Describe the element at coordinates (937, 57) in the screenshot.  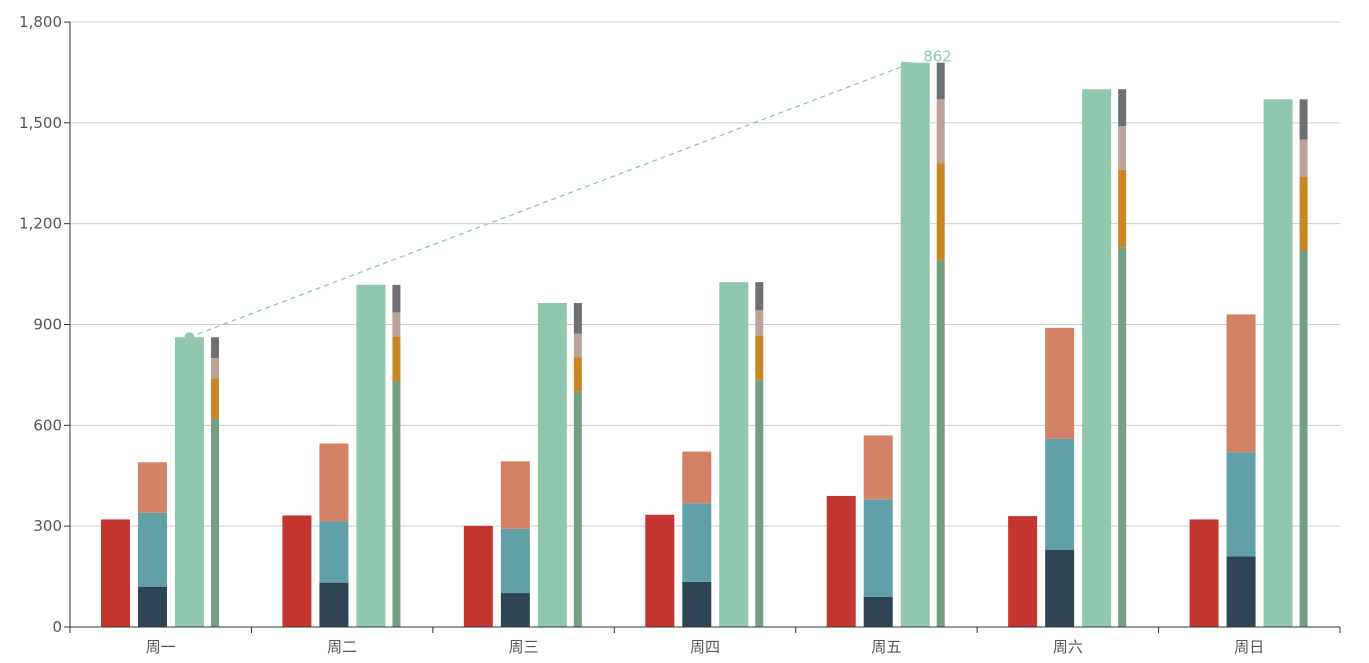
I see `markline-label: 862` at that location.